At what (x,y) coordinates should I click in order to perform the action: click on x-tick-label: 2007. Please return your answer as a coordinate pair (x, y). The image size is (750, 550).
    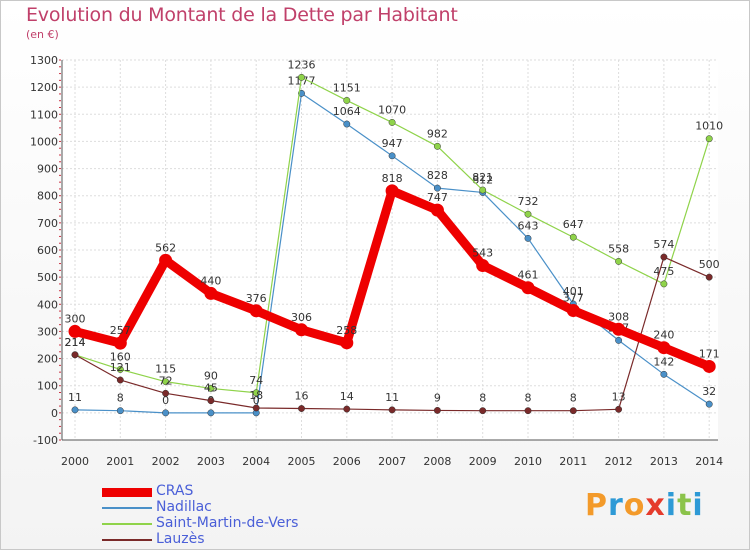
    Looking at the image, I should click on (392, 461).